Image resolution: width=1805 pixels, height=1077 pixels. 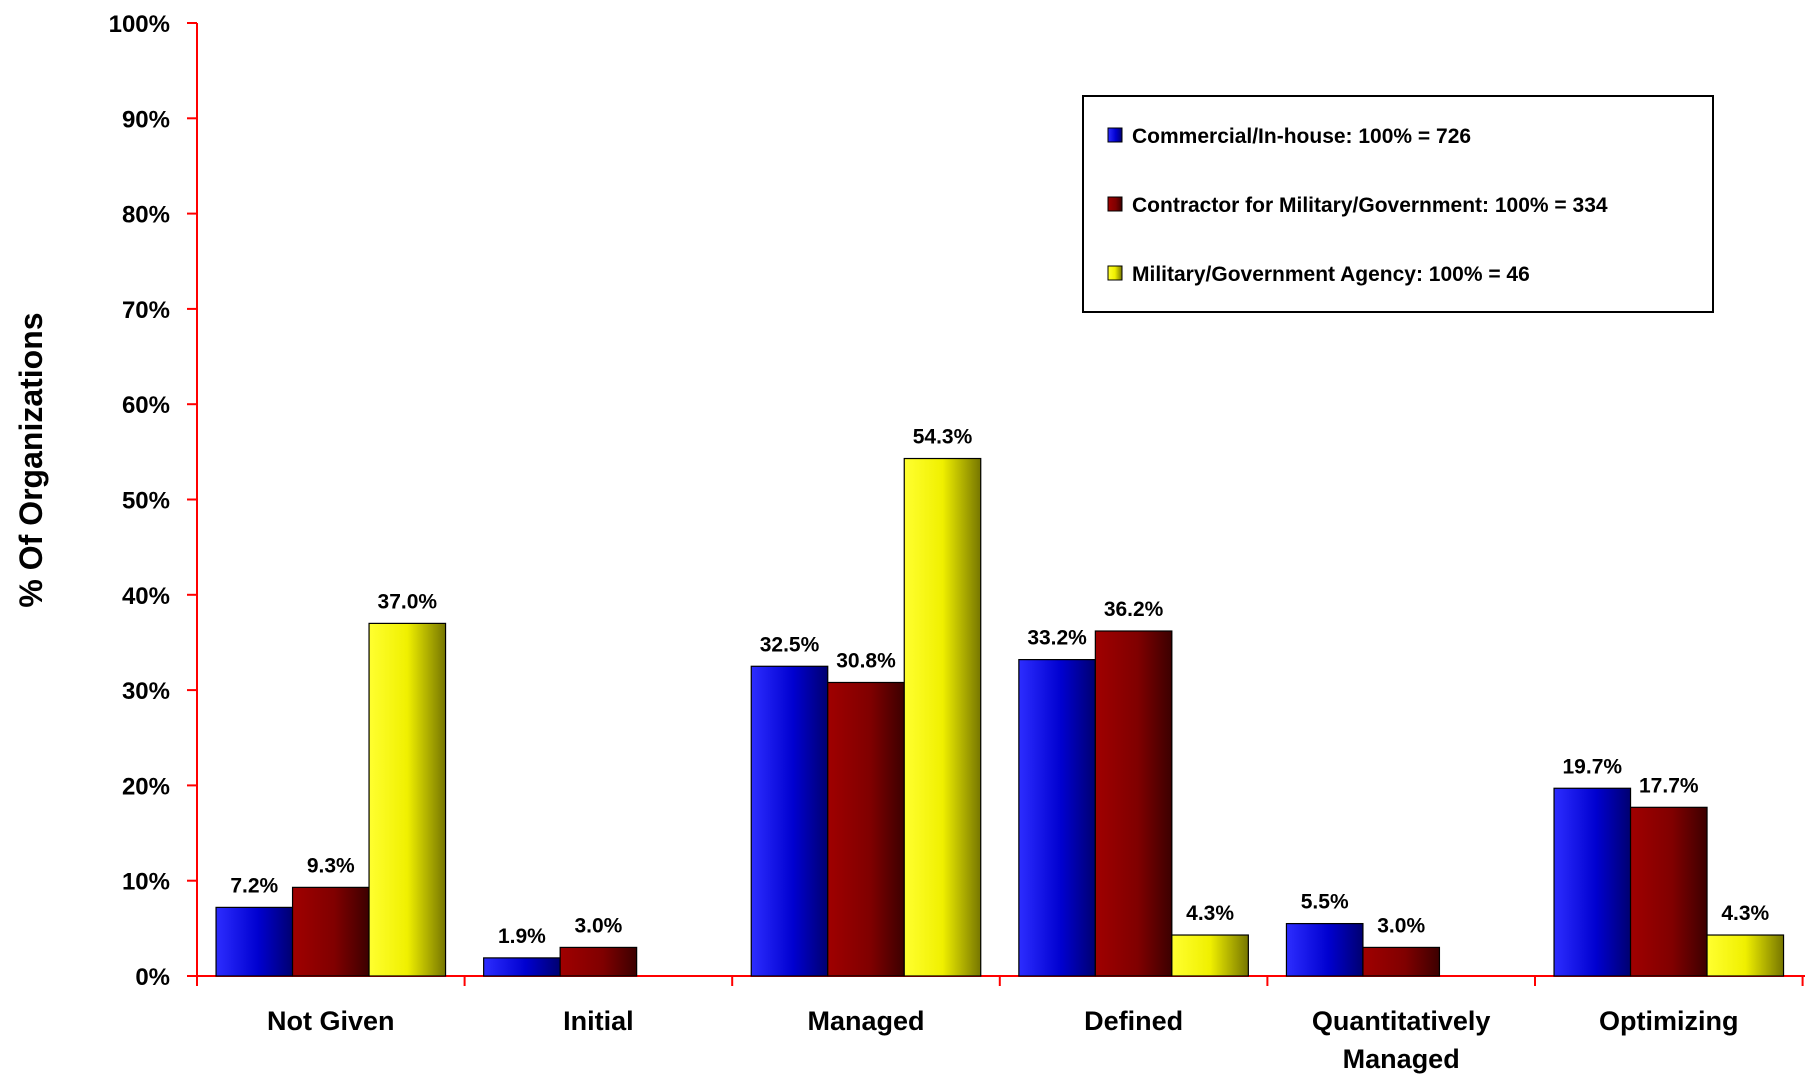 What do you see at coordinates (331, 865) in the screenshot?
I see `data-label: 9.3%` at bounding box center [331, 865].